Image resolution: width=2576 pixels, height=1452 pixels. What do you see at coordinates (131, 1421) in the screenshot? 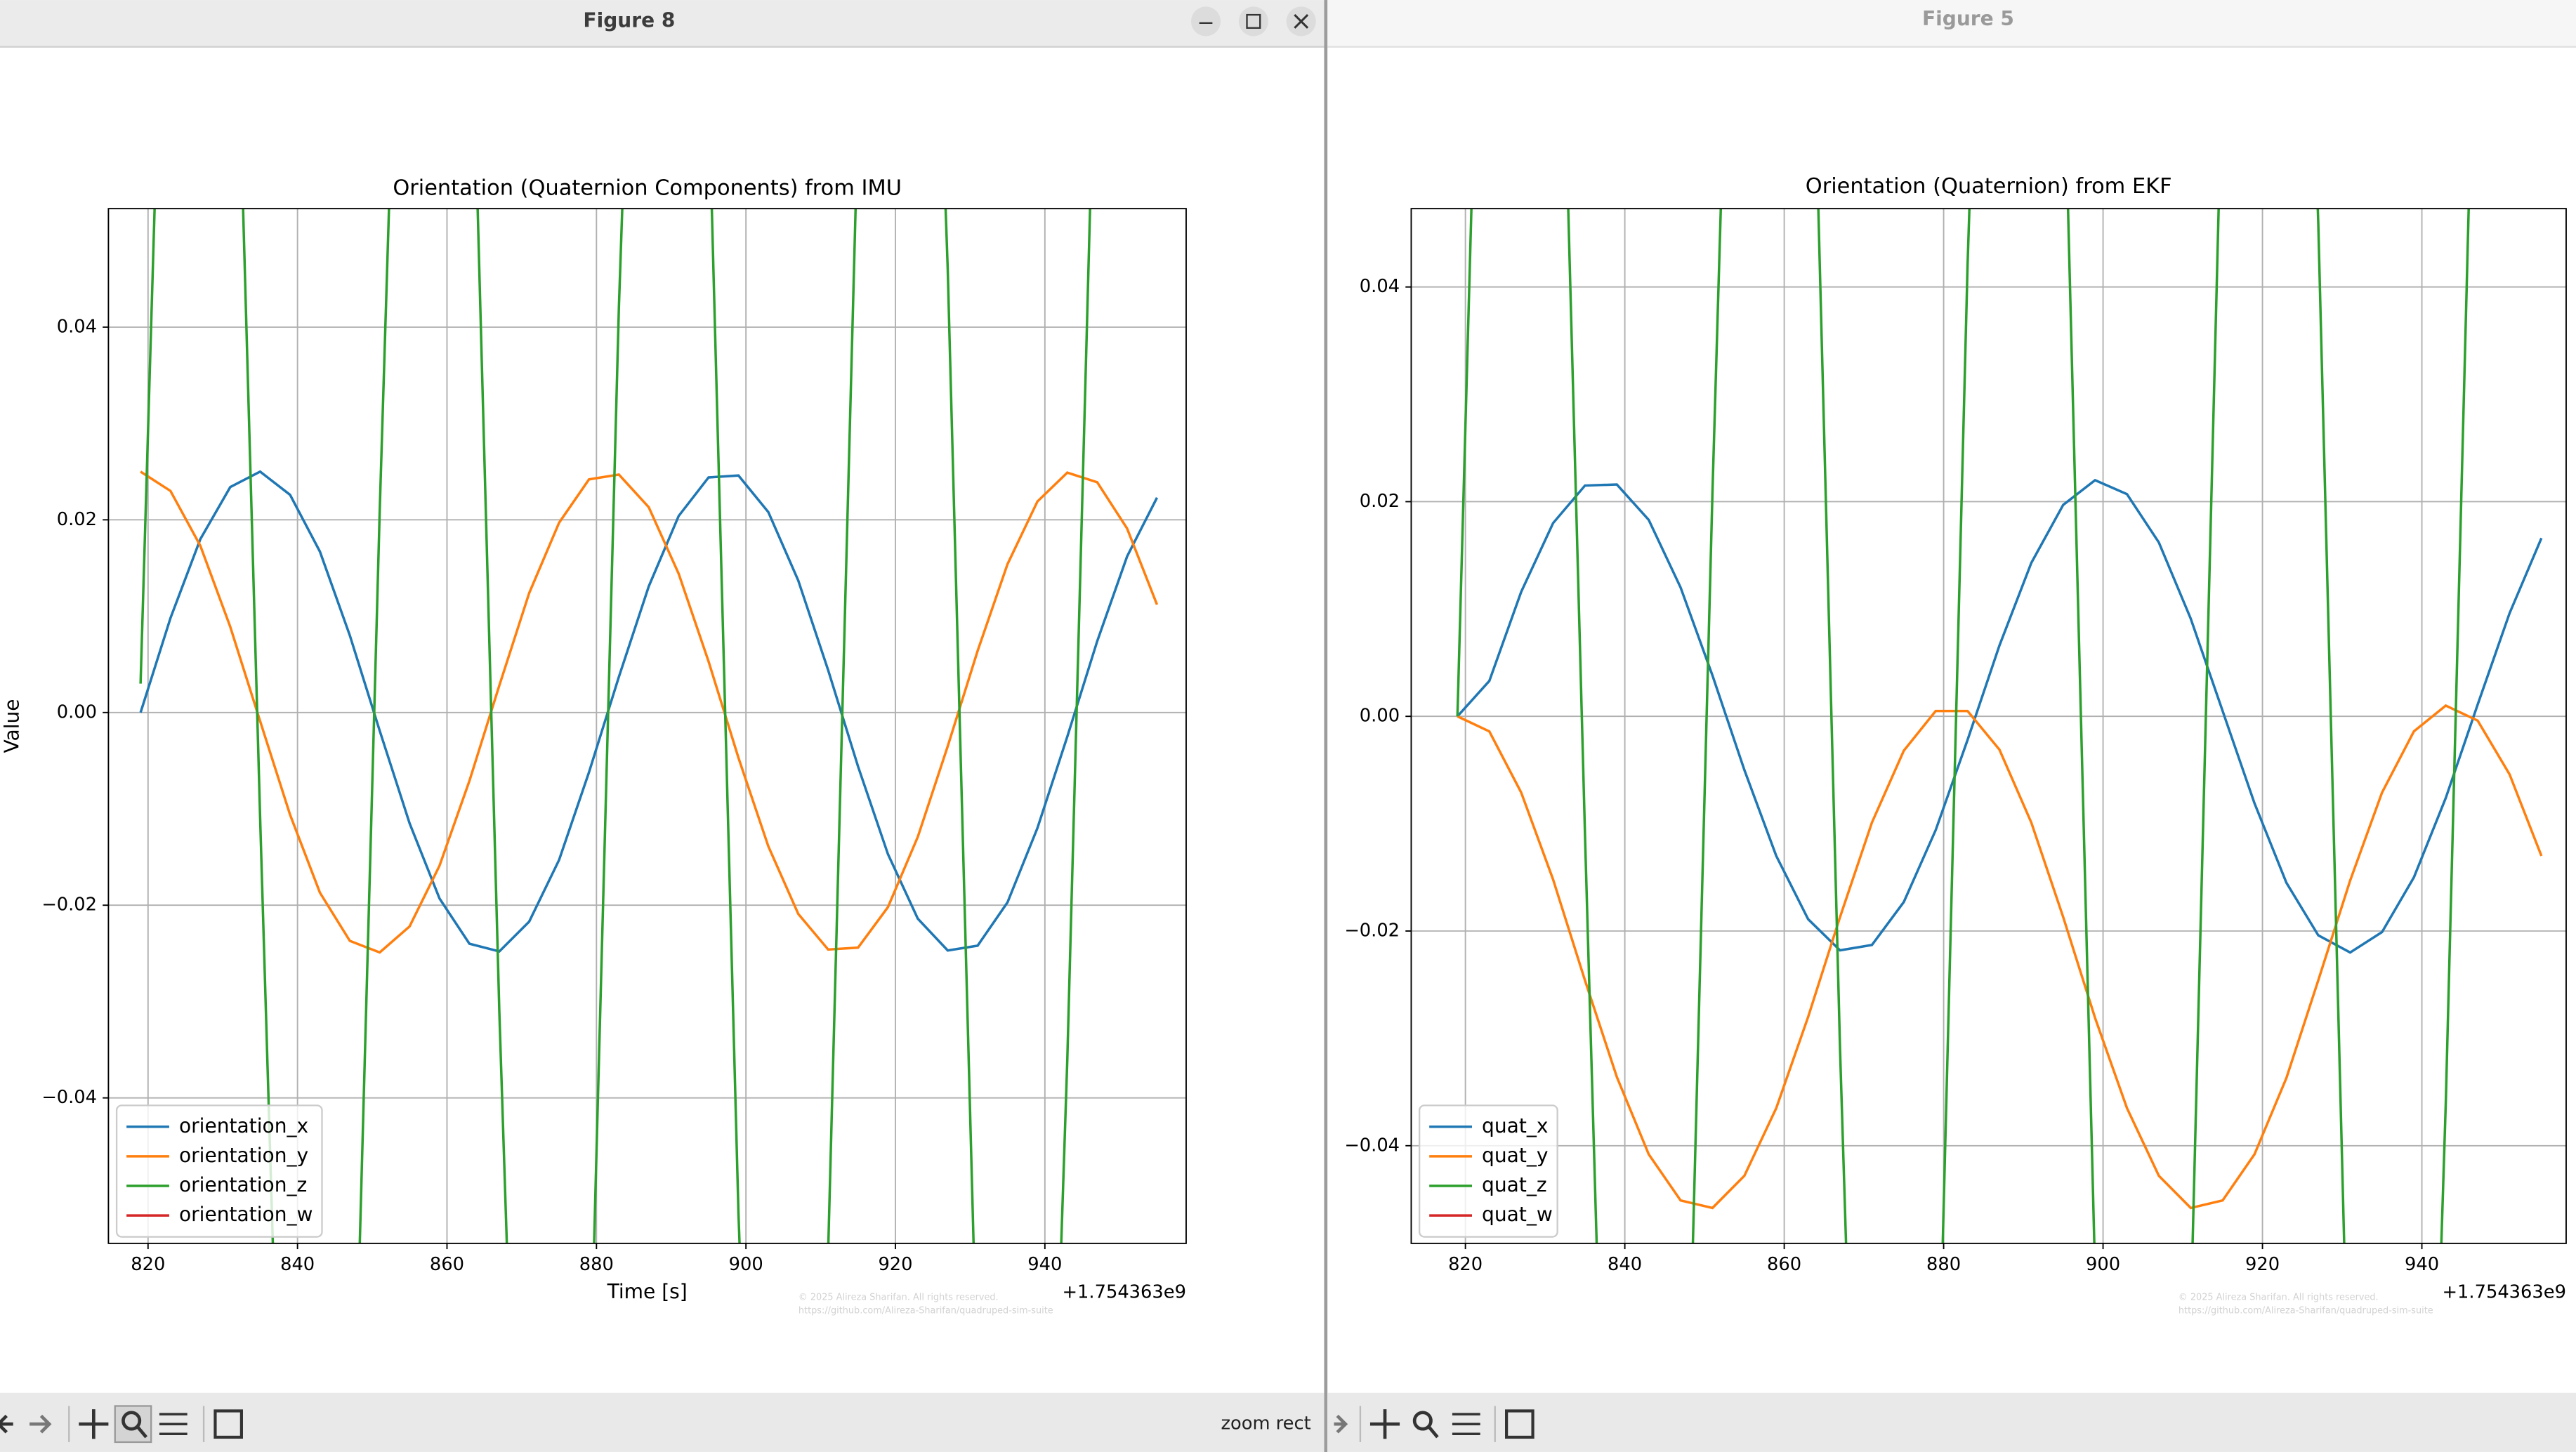
I see `zoom-icon` at bounding box center [131, 1421].